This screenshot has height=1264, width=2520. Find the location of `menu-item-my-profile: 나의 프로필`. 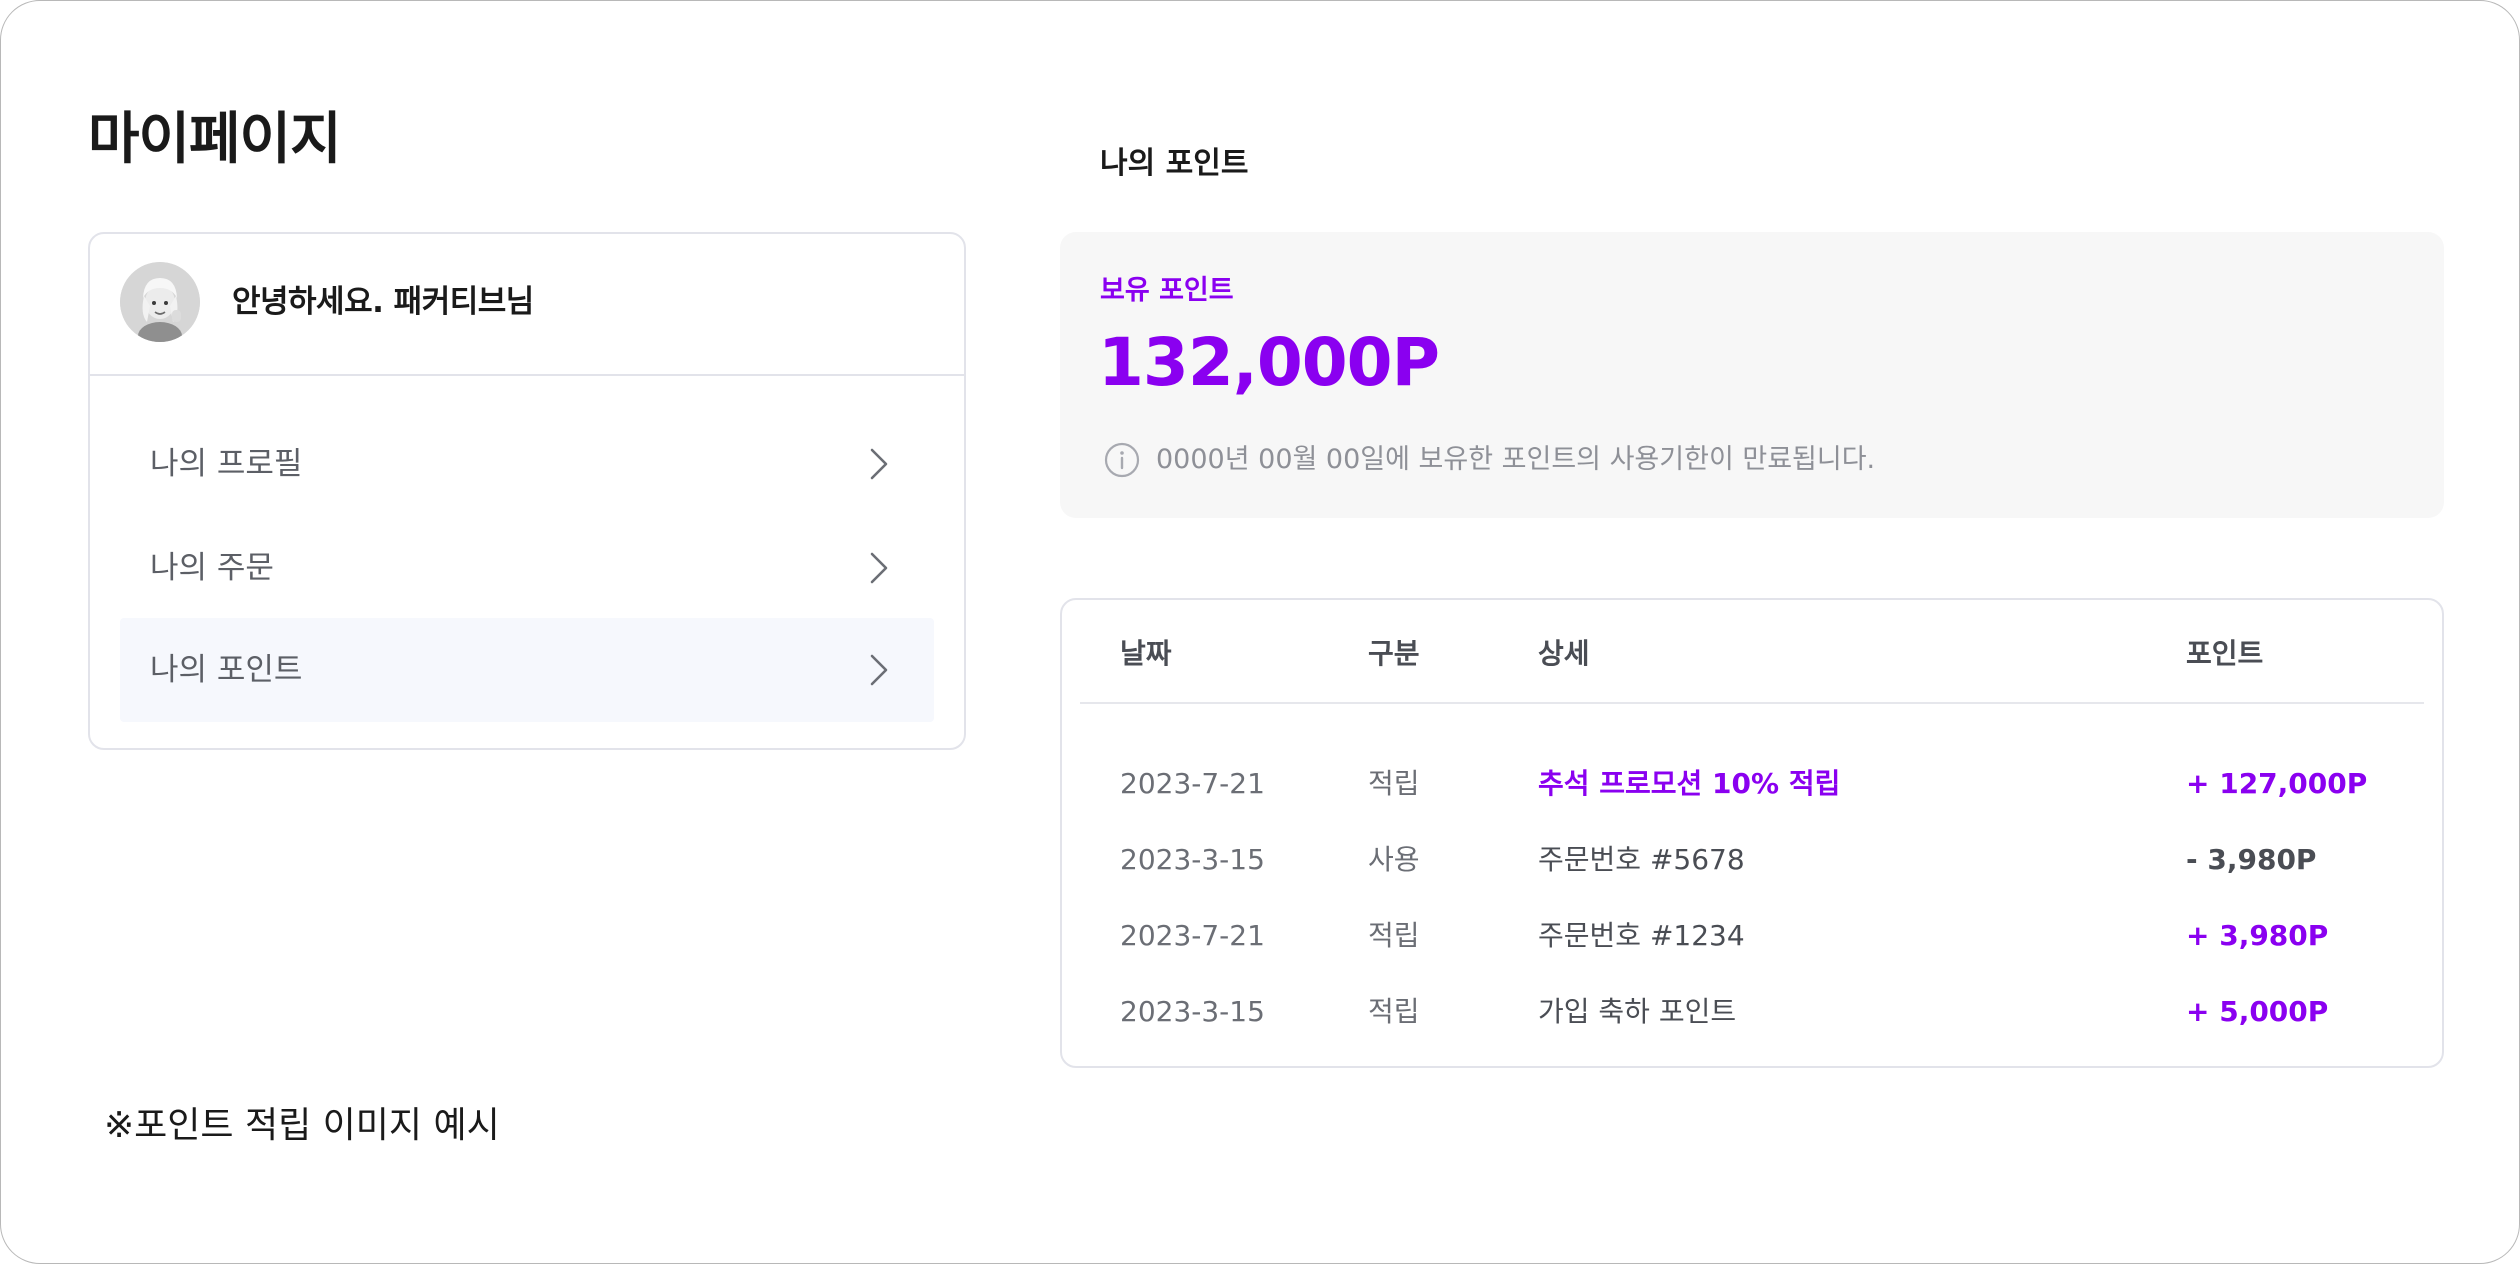

menu-item-my-profile: 나의 프로필 is located at coordinates (527, 464).